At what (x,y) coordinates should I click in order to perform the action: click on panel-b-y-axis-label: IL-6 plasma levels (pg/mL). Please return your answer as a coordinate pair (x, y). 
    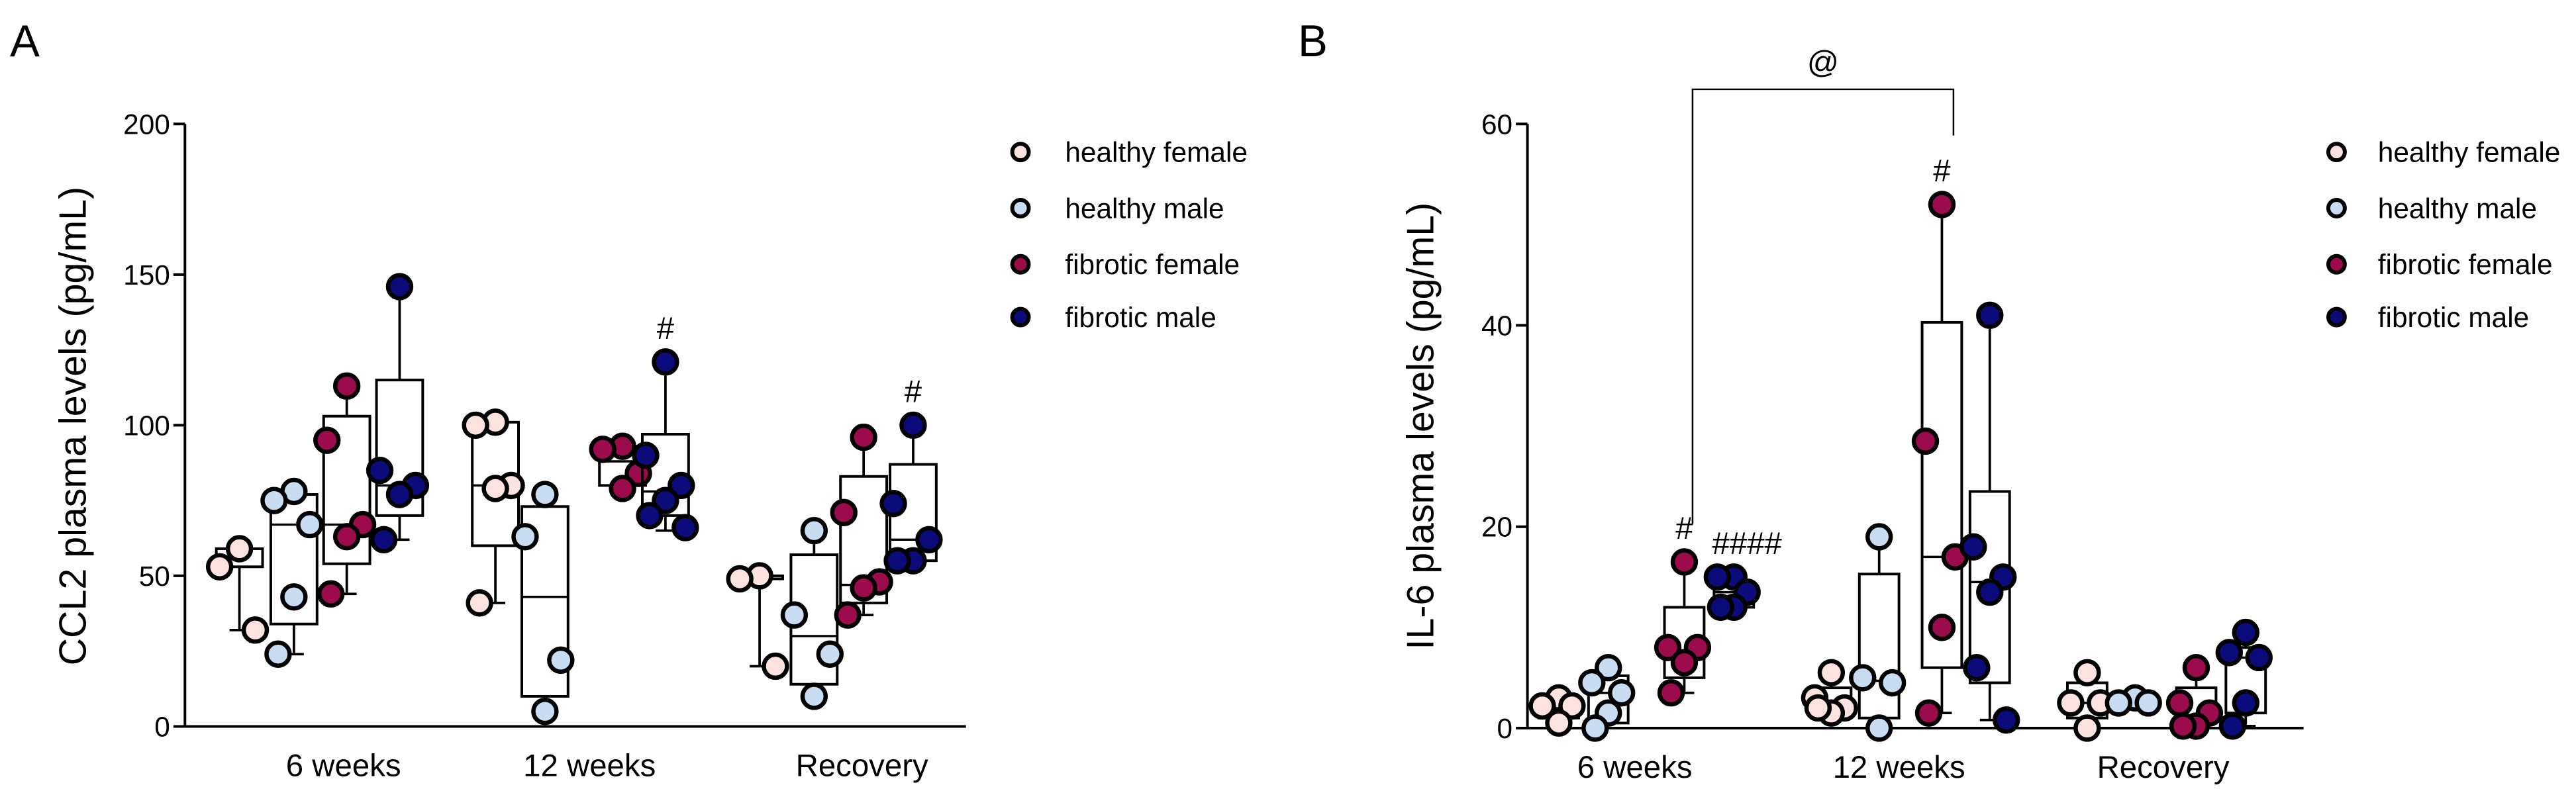
    Looking at the image, I should click on (1420, 426).